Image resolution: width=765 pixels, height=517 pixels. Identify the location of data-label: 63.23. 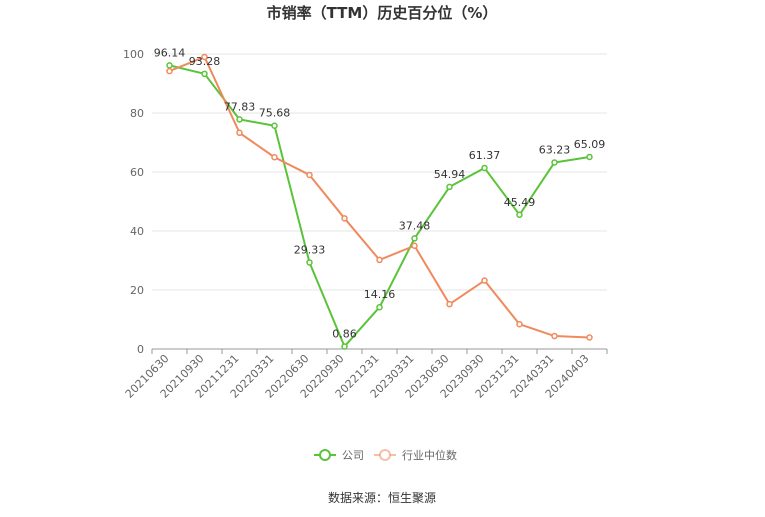
(555, 149).